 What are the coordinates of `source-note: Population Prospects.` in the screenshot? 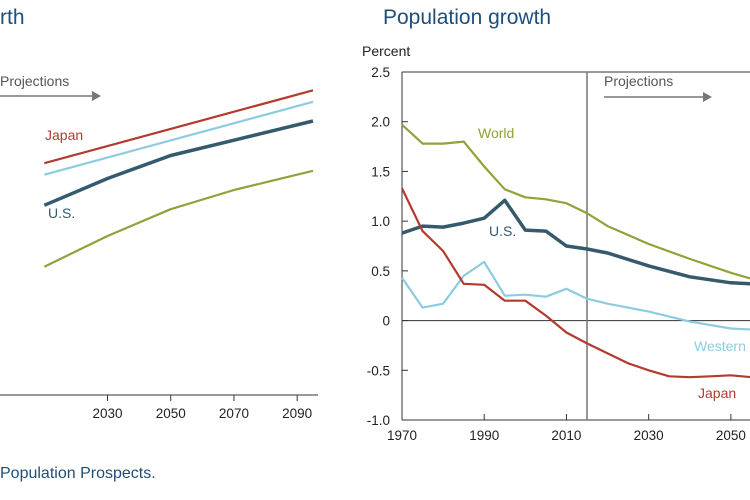 It's located at (78, 473).